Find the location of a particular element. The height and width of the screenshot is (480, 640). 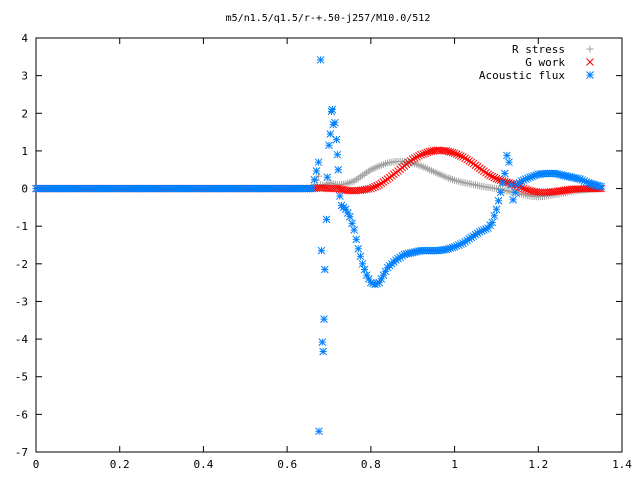

y-tick-label: -4 is located at coordinates (22, 339).